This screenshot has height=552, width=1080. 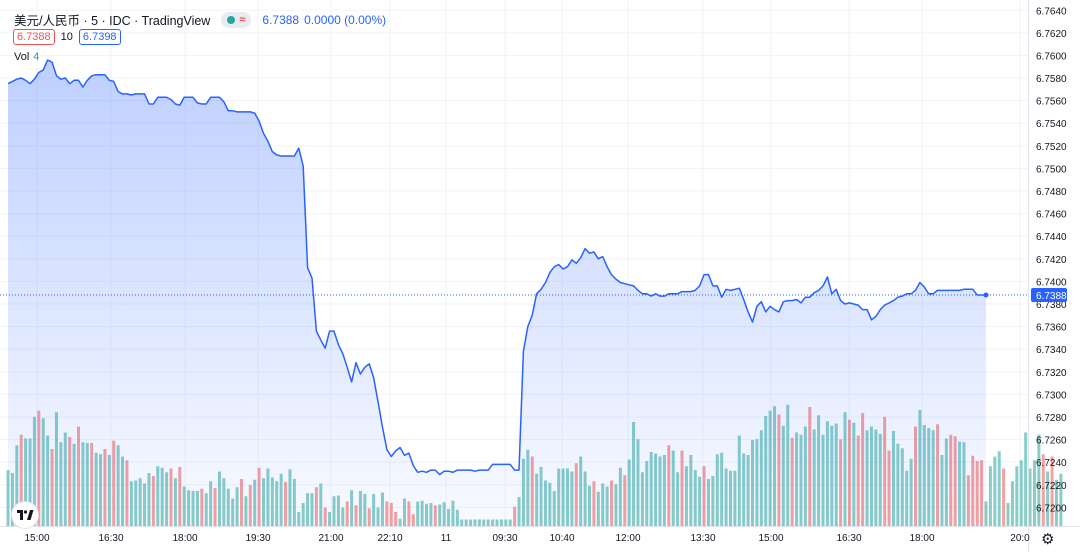 I want to click on bid-ask-row: 6.7388 10 6.7398, so click(x=67, y=37).